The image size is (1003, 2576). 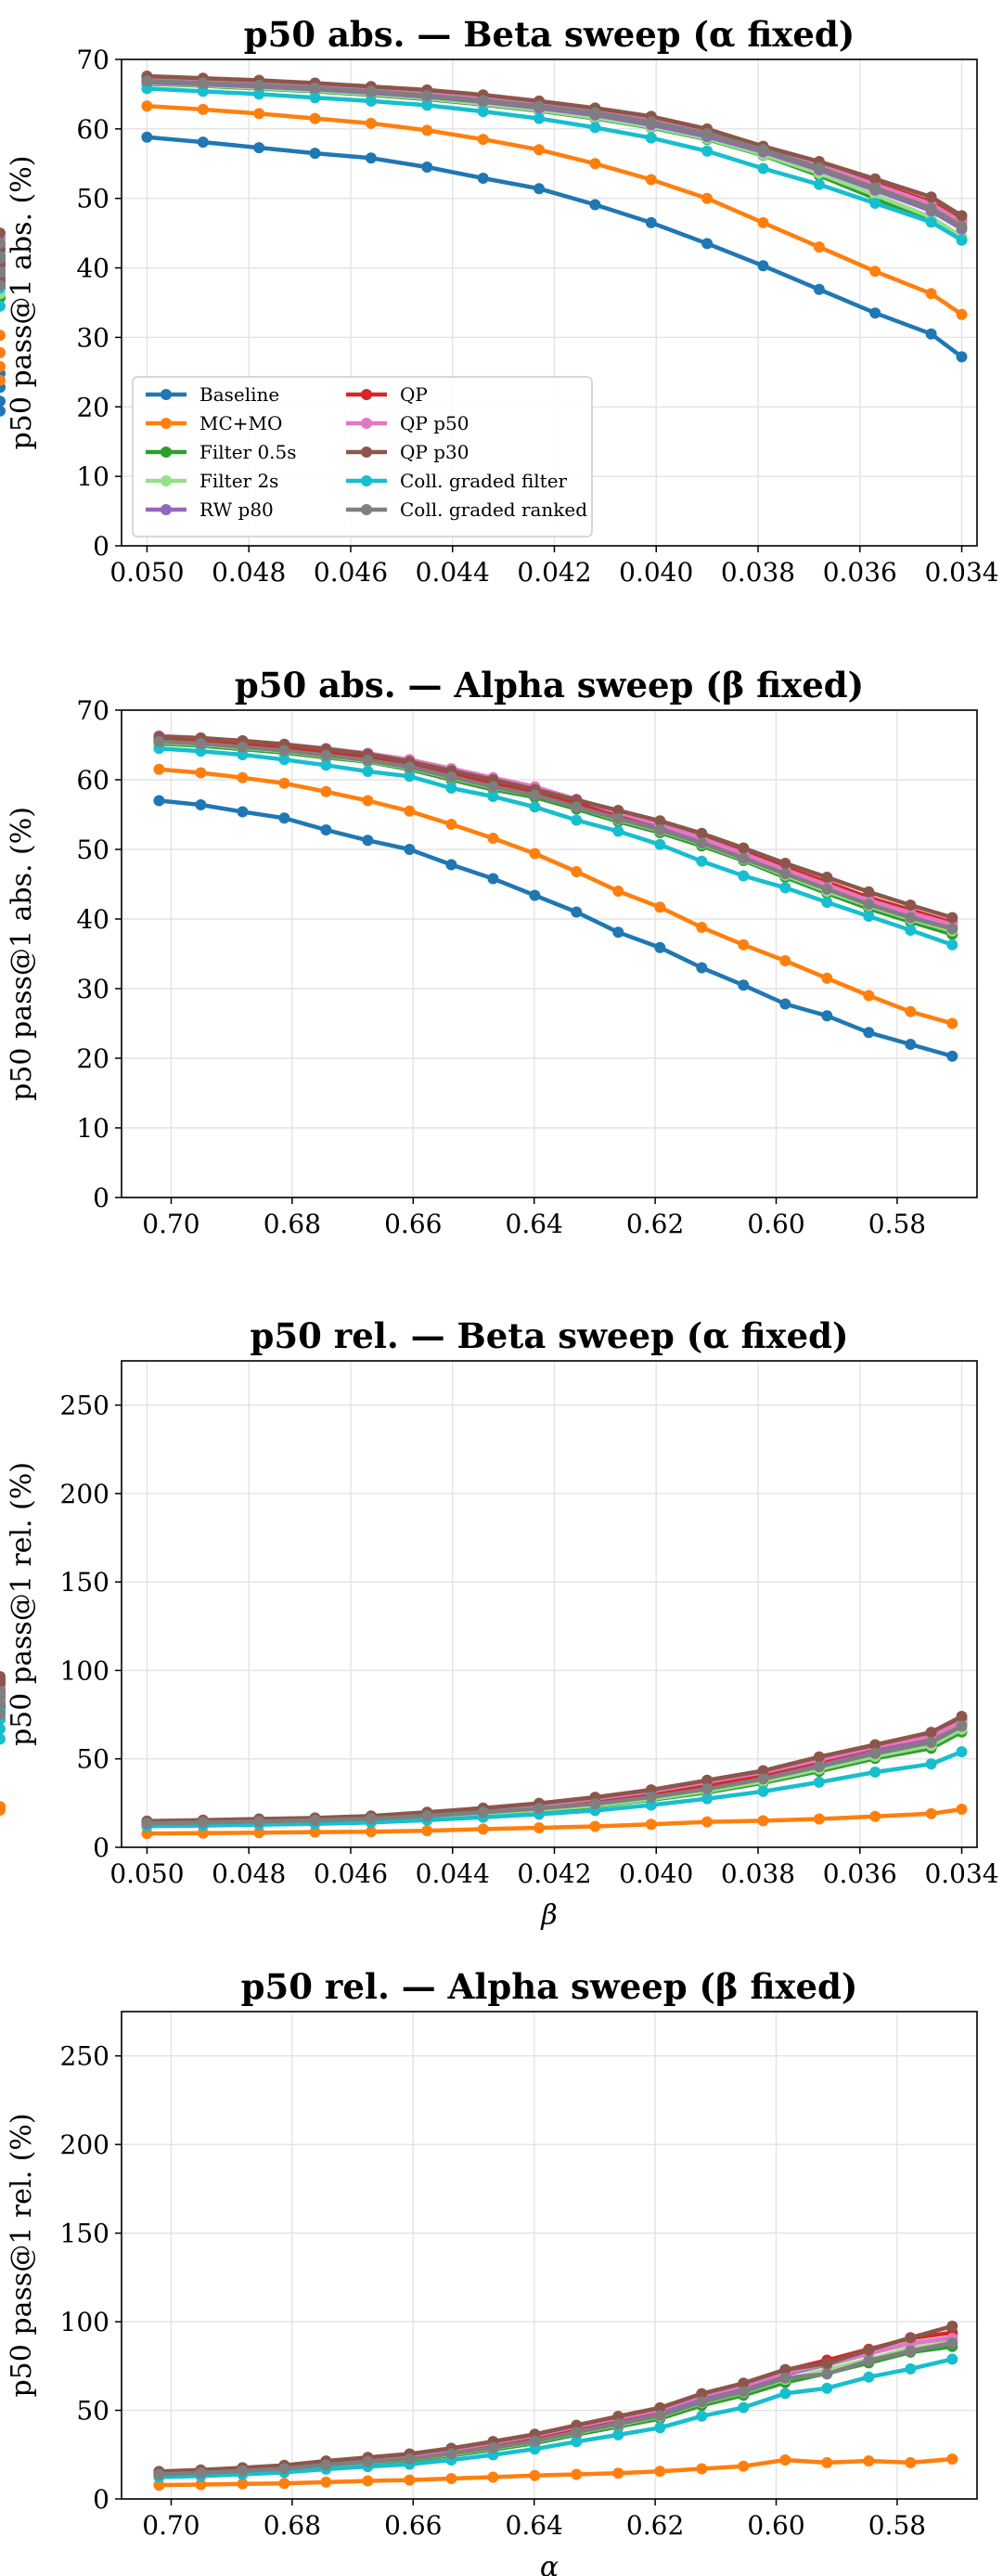 What do you see at coordinates (555, 2405) in the screenshot?
I see `series-rw-p80` at bounding box center [555, 2405].